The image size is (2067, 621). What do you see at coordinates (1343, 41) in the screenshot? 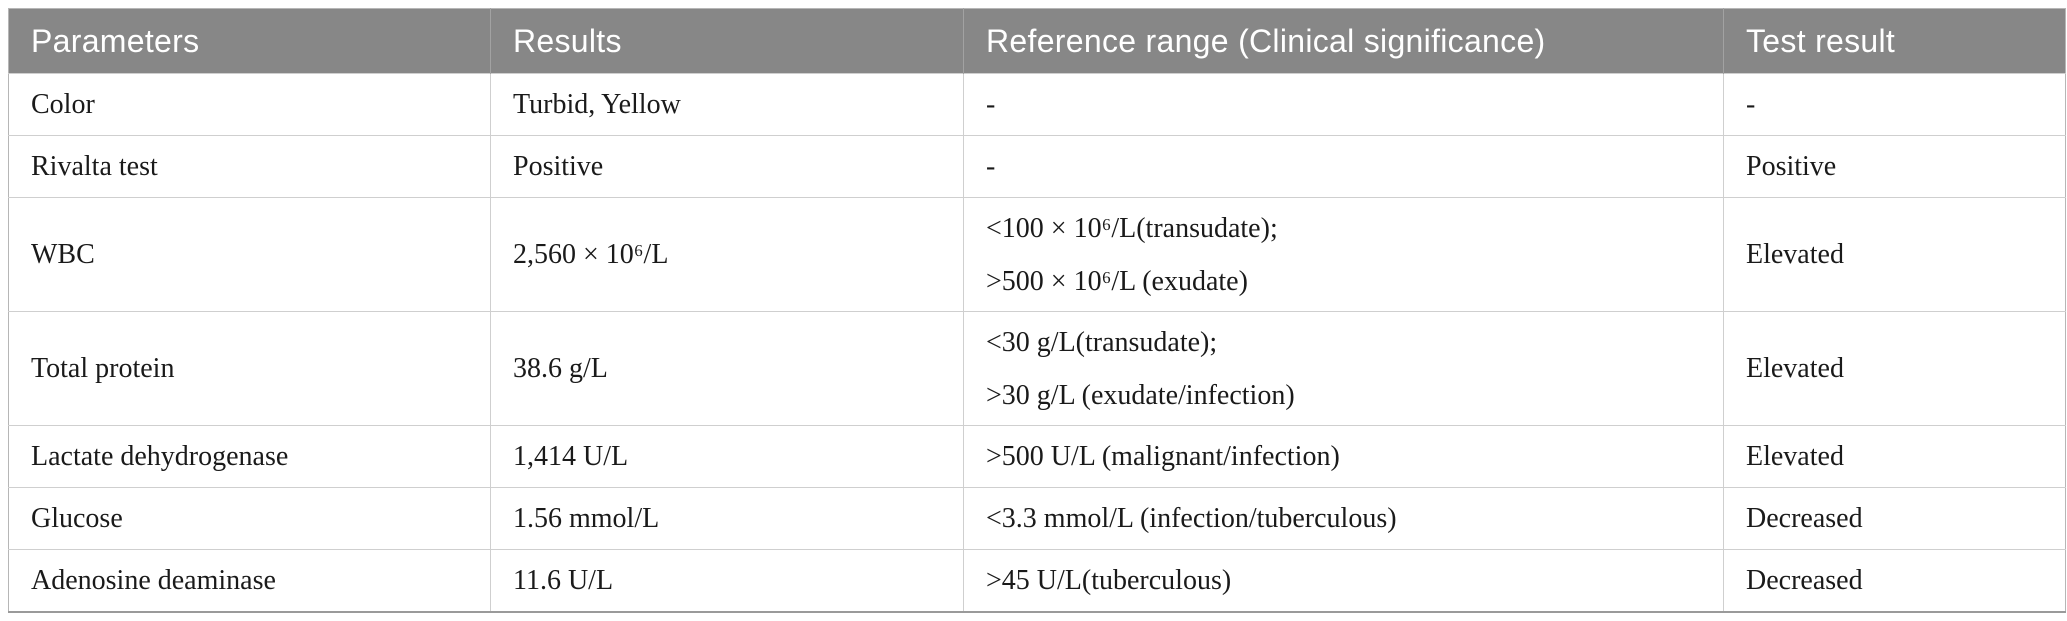
I see `column-header-reference-range: Reference range (Clinical significance)` at bounding box center [1343, 41].